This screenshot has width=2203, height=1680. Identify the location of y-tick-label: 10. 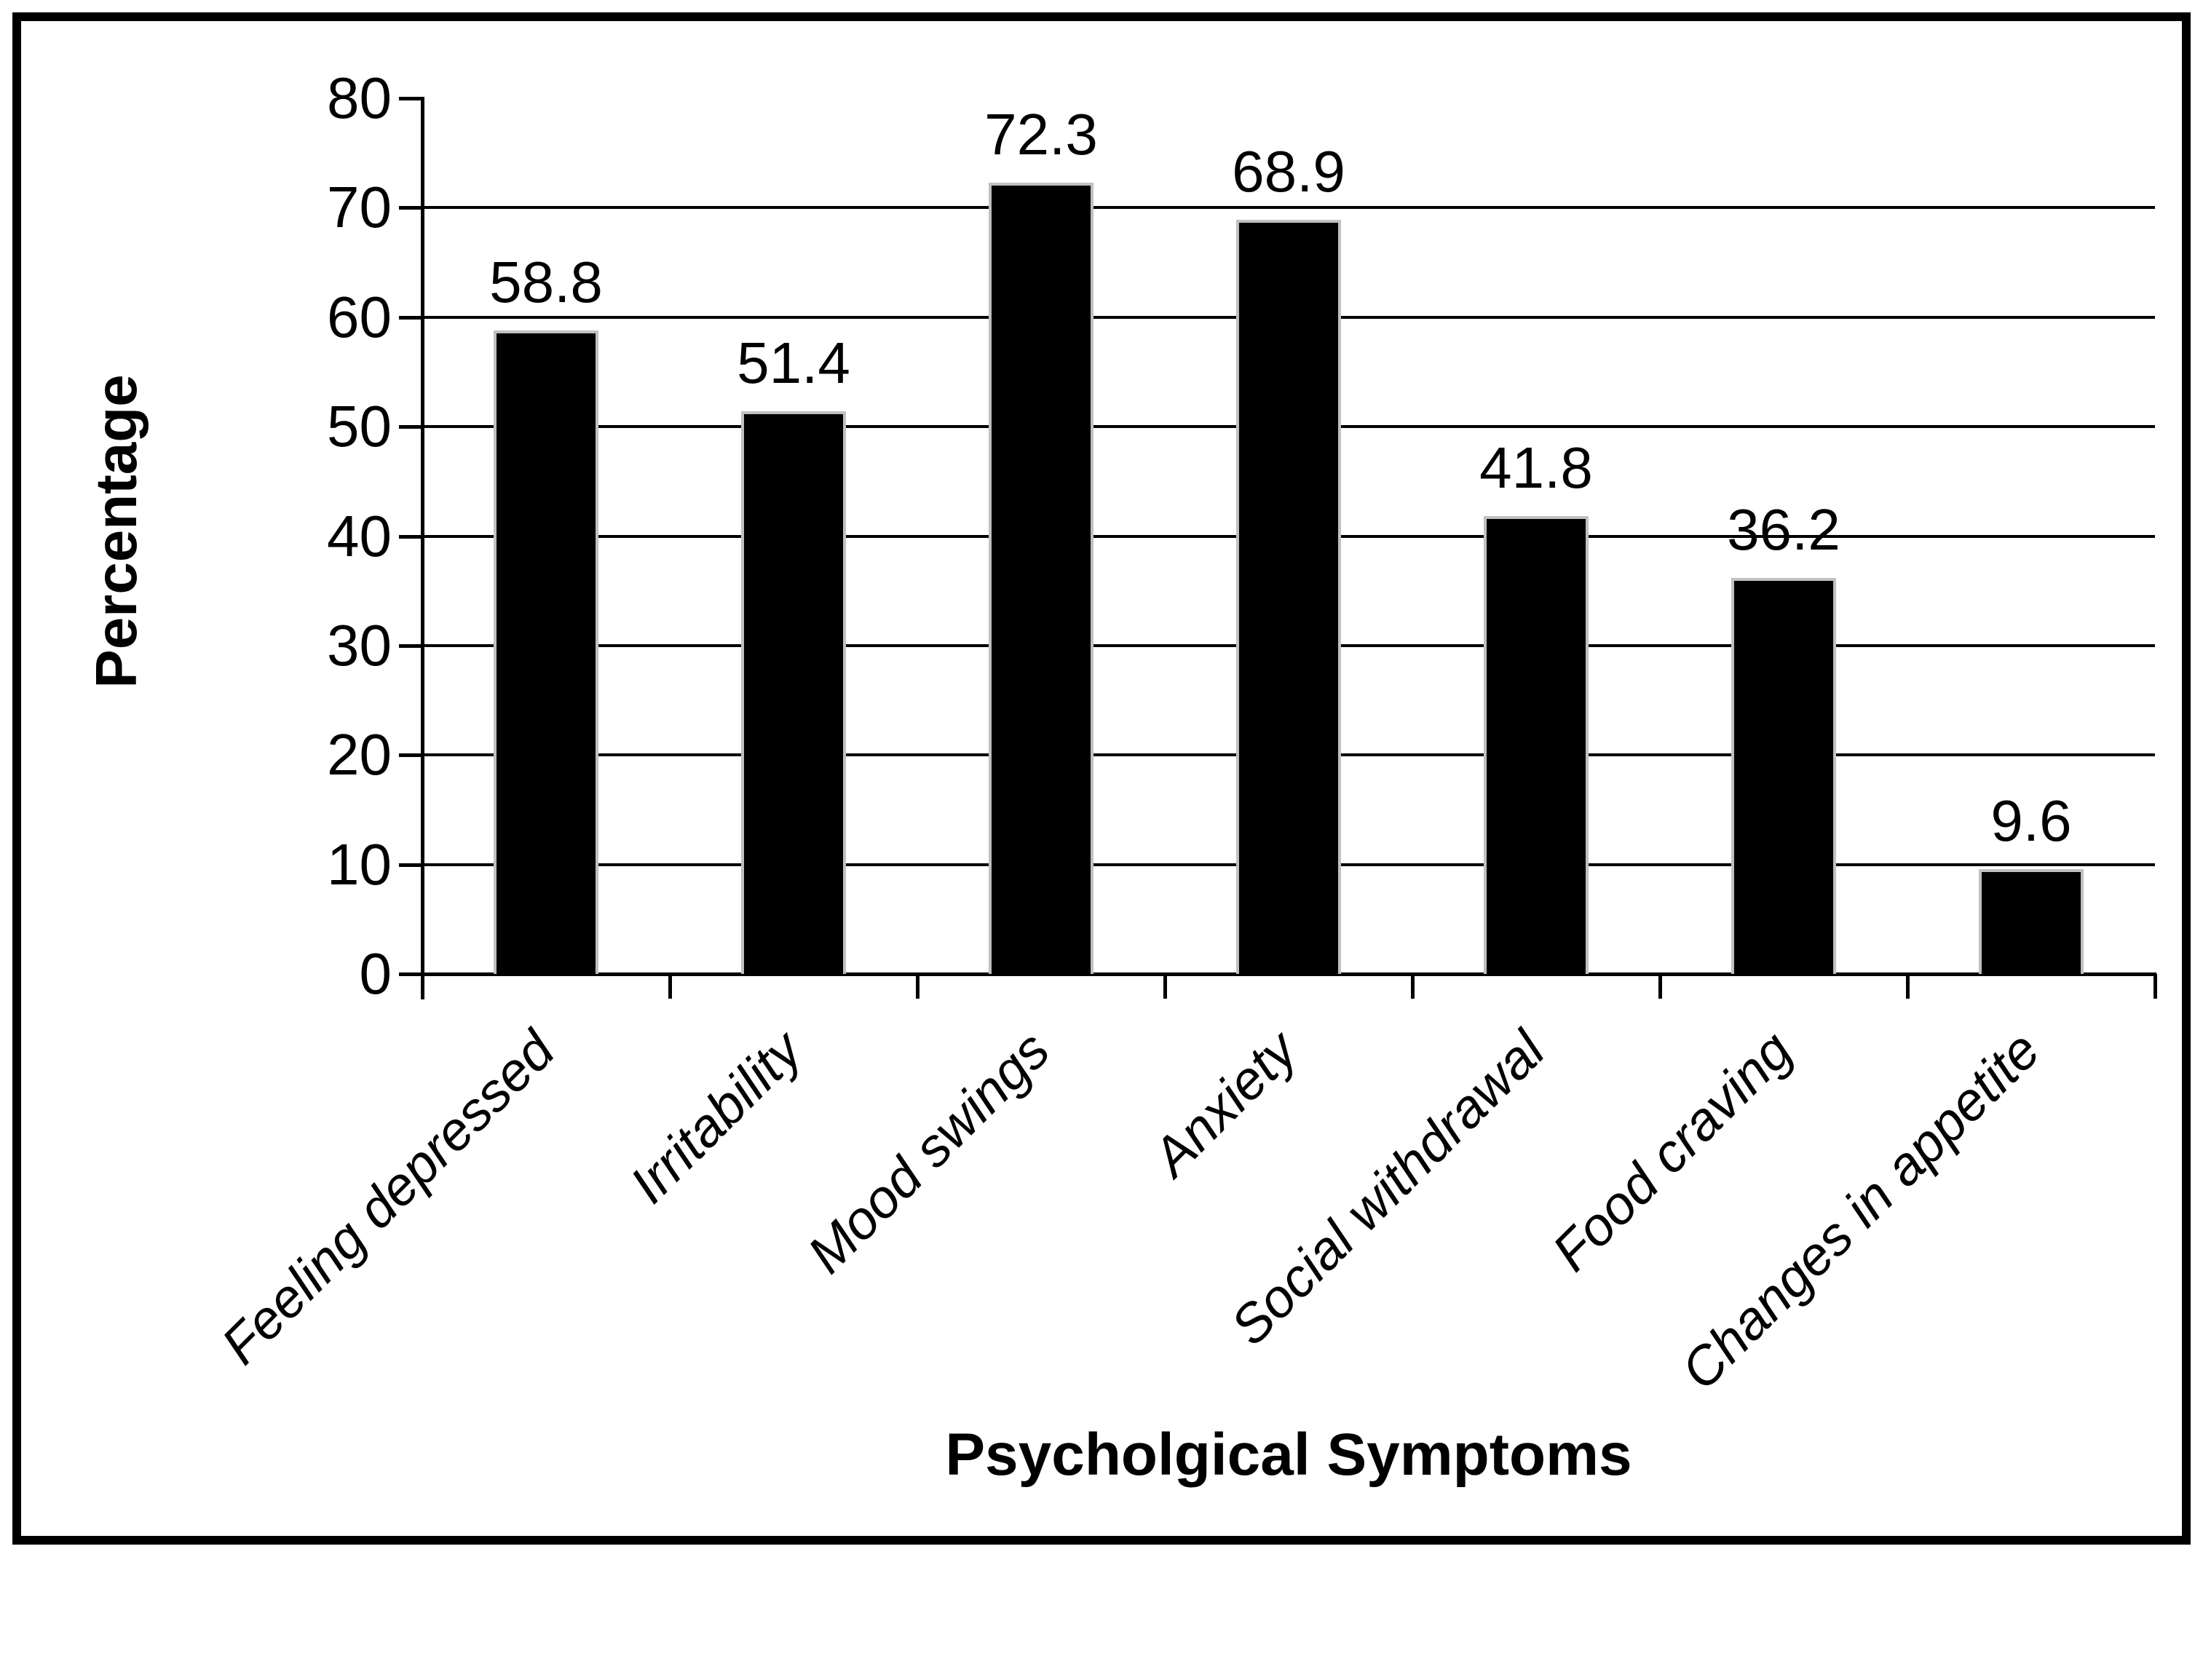
(359, 864).